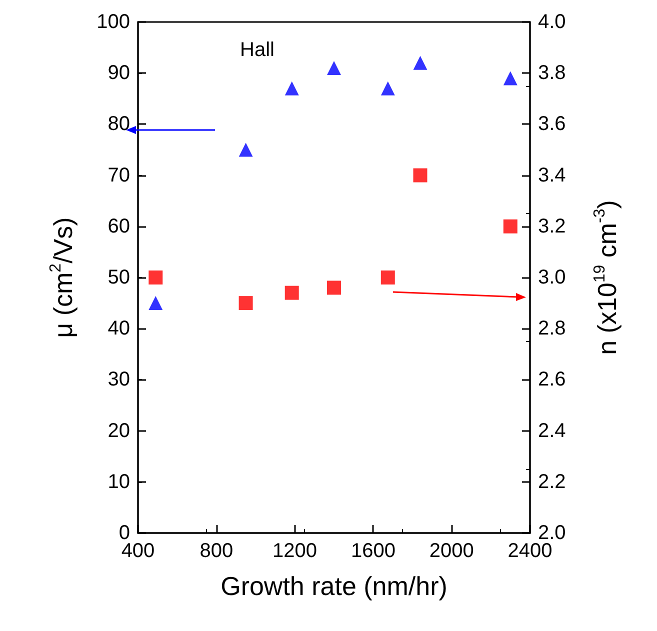 This screenshot has width=657, height=631. Describe the element at coordinates (119, 73) in the screenshot. I see `y-tick-label: 90` at that location.